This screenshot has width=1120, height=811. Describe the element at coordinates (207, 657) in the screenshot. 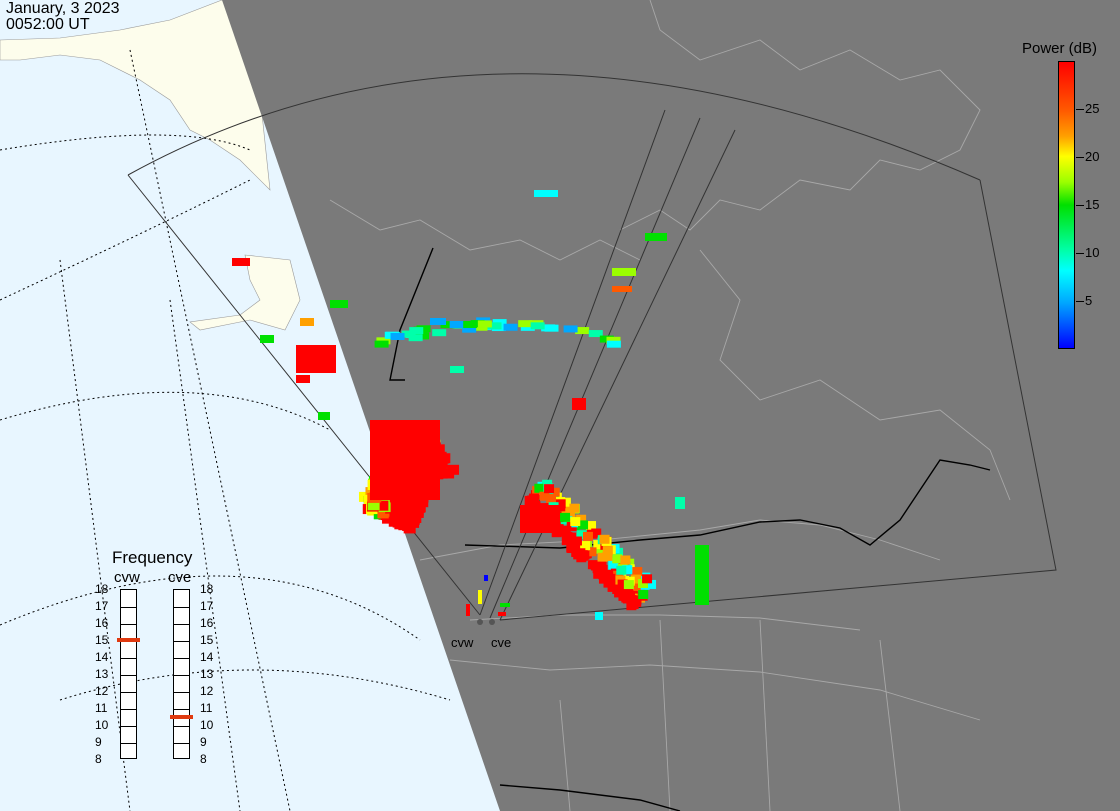

I see `frequency-level-label: 14` at that location.